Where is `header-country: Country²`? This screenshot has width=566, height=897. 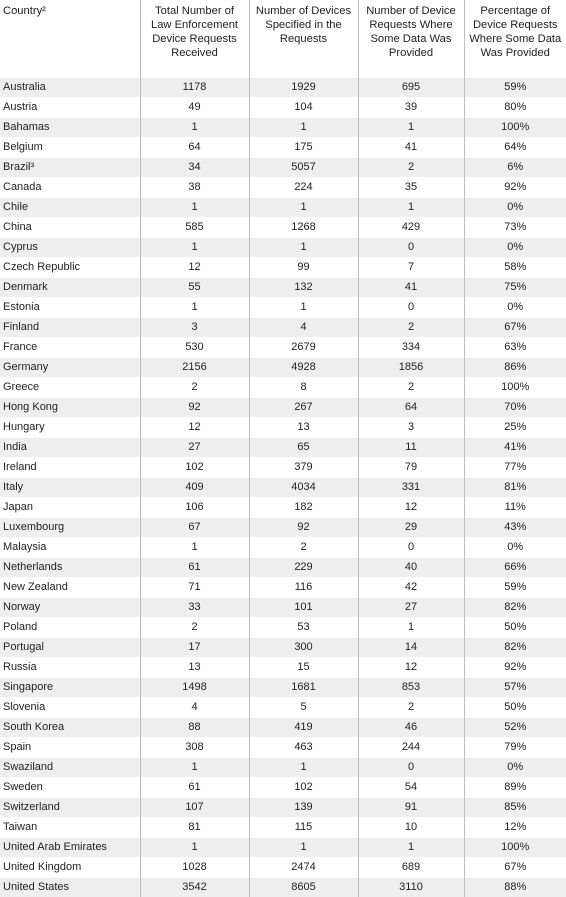
header-country: Country² is located at coordinates (70, 39).